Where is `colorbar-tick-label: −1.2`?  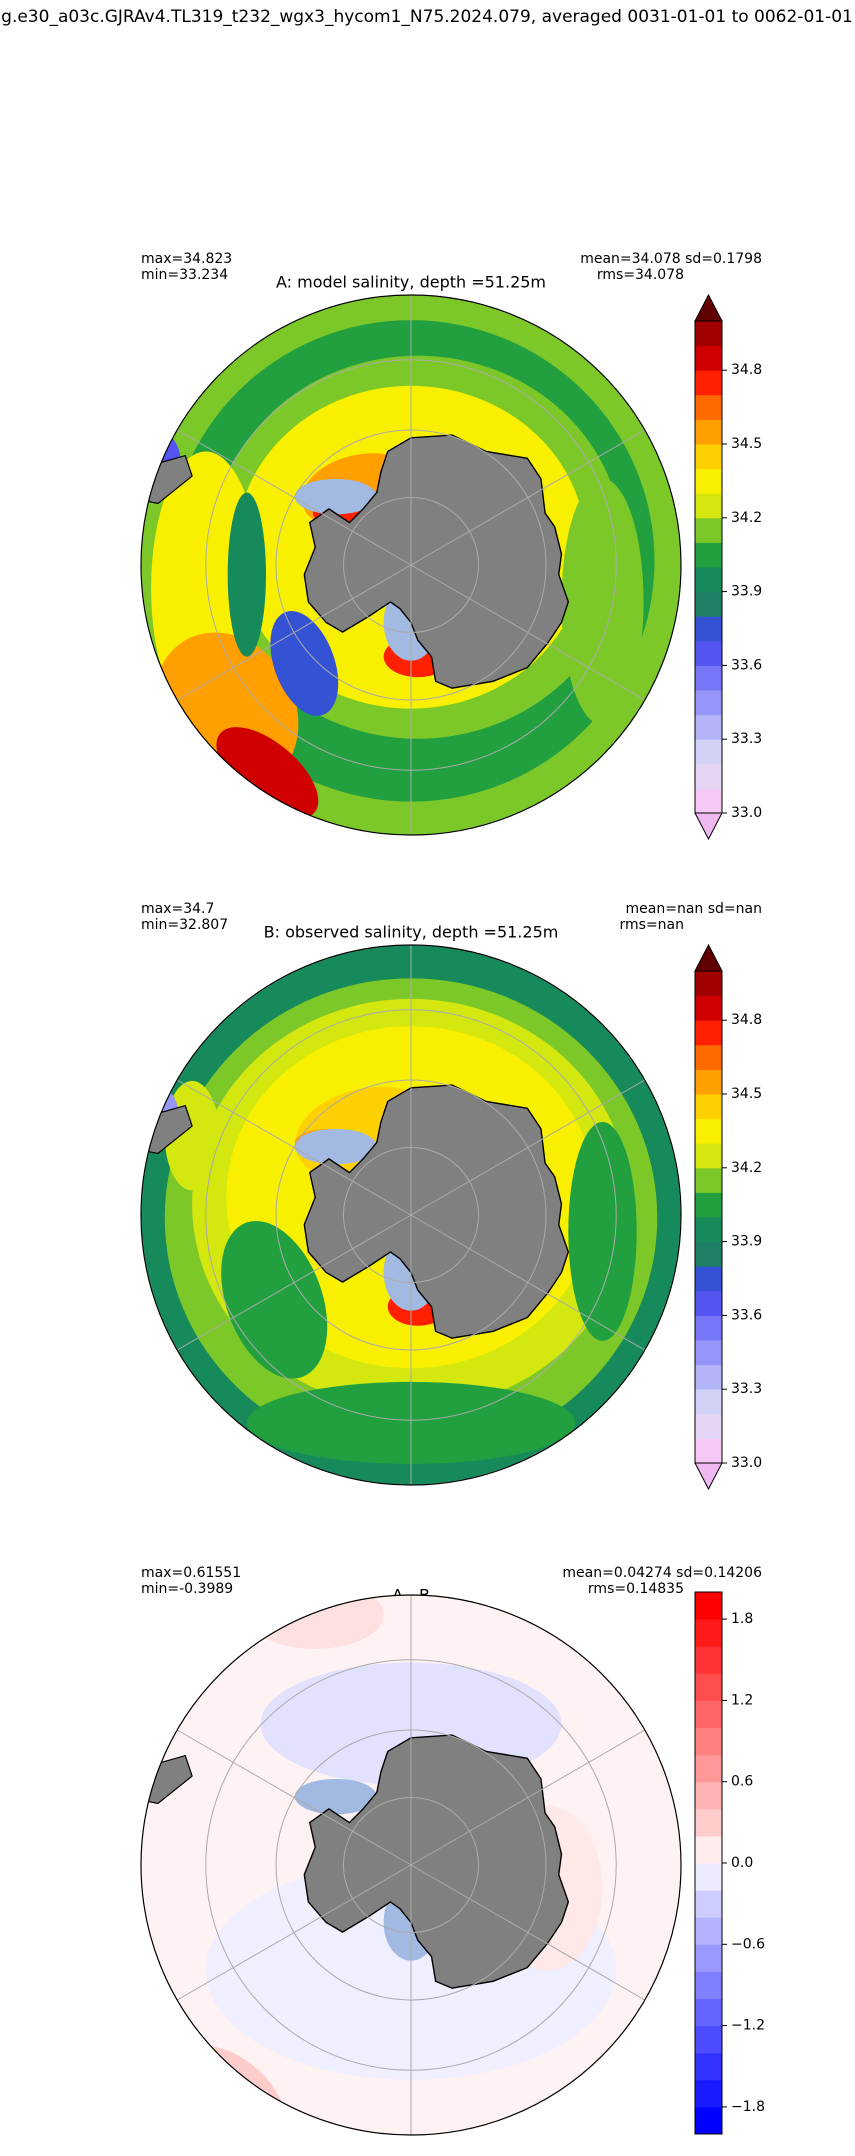
colorbar-tick-label: −1.2 is located at coordinates (748, 2026).